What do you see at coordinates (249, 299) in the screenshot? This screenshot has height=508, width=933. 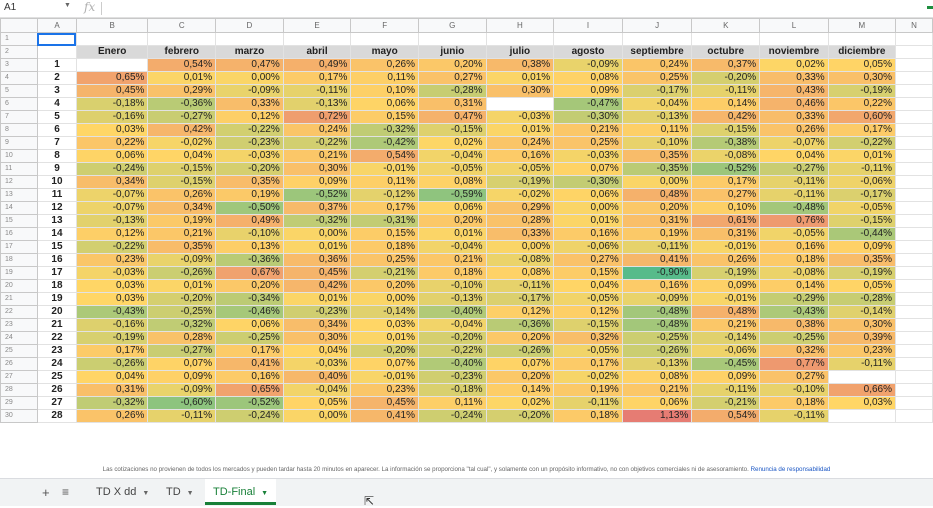 I see `value-cell: -0,34%` at bounding box center [249, 299].